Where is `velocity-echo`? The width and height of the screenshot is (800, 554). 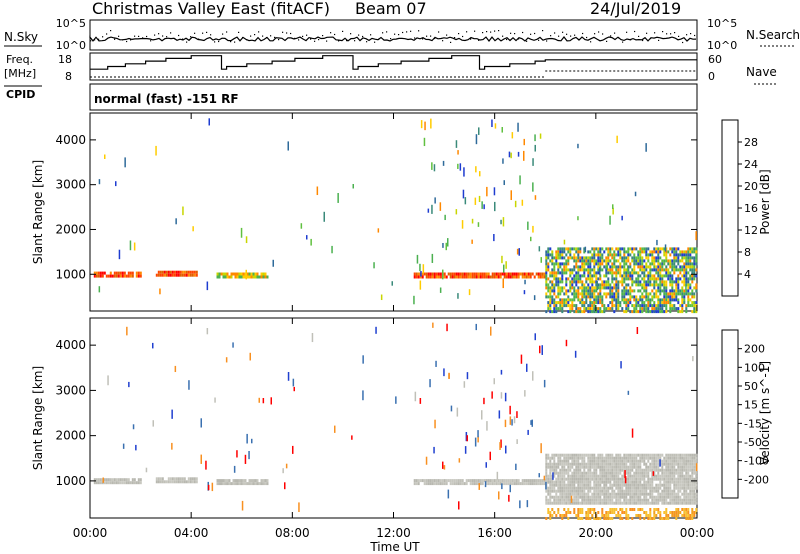 velocity-echo is located at coordinates (506, 449).